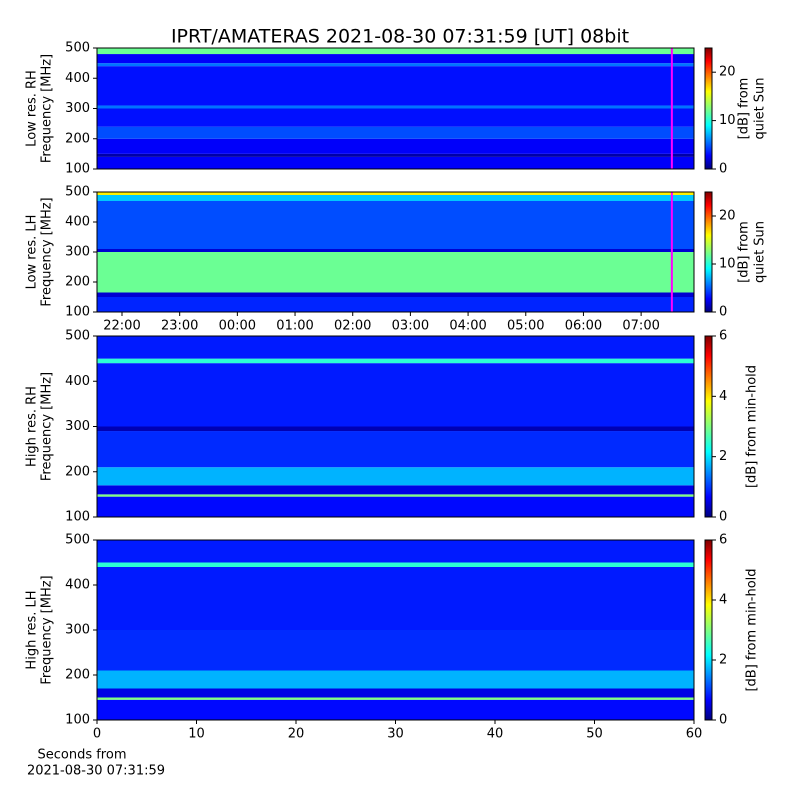  I want to click on x-tick-label: 50, so click(594, 734).